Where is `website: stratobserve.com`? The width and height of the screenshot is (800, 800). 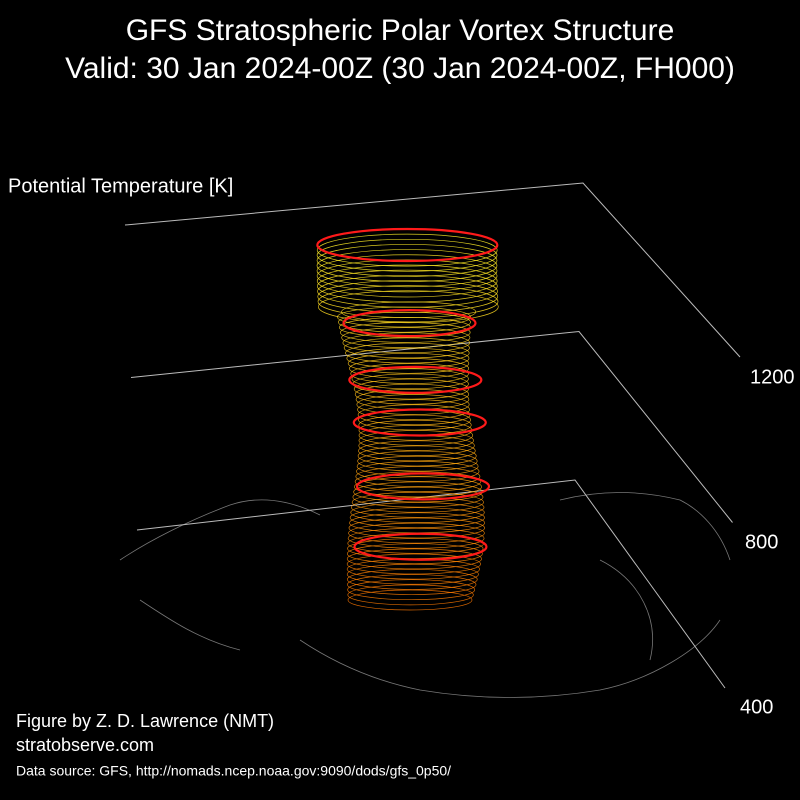 website: stratobserve.com is located at coordinates (85, 745).